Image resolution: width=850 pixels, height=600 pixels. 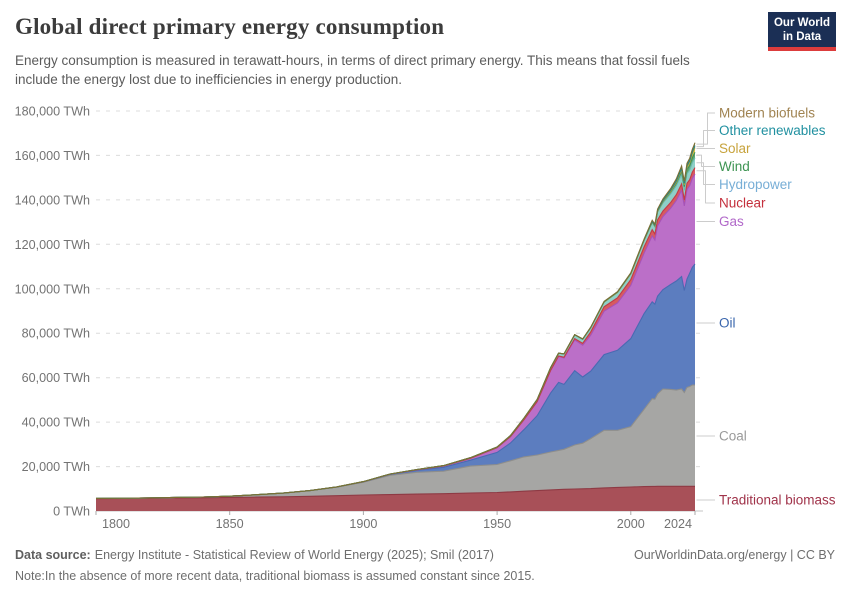 I want to click on owid-logo: Our World in Data, so click(x=802, y=31).